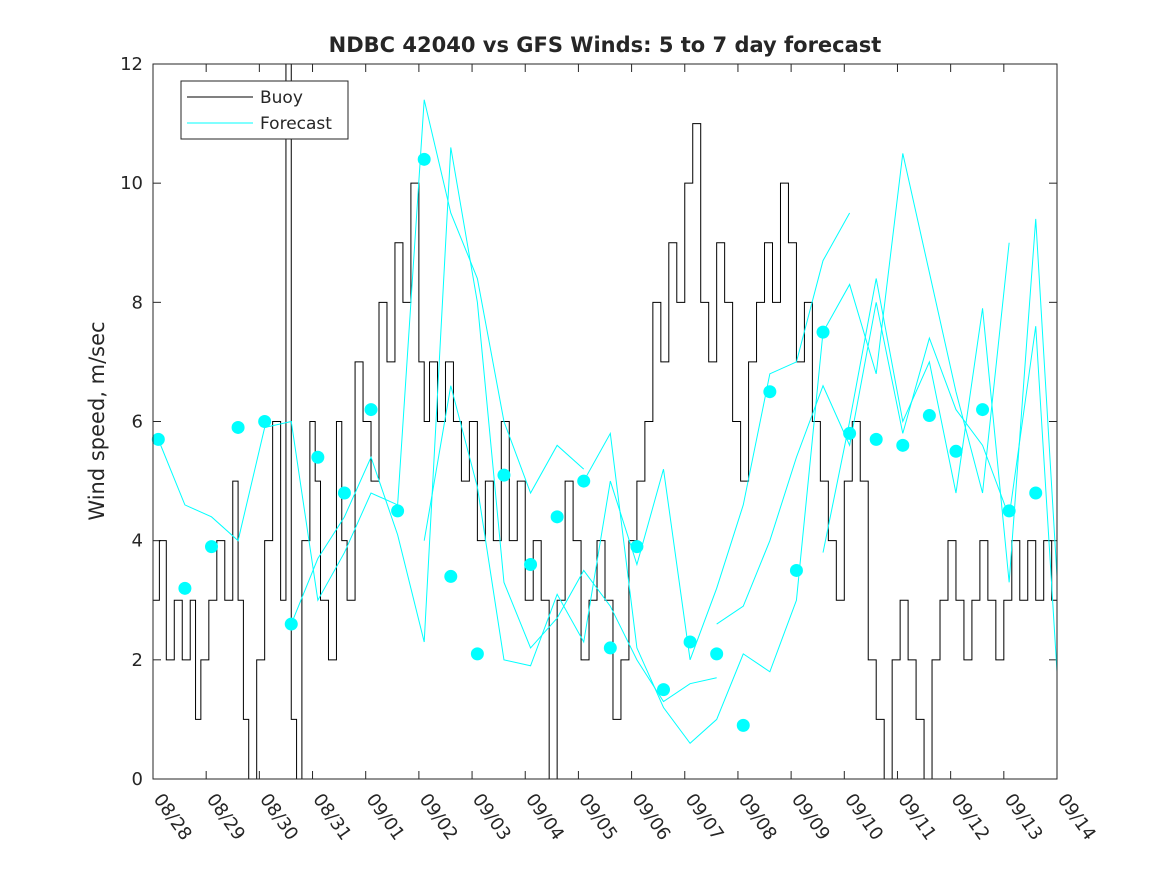 This screenshot has height=875, width=1167. I want to click on legend-box, so click(264, 110).